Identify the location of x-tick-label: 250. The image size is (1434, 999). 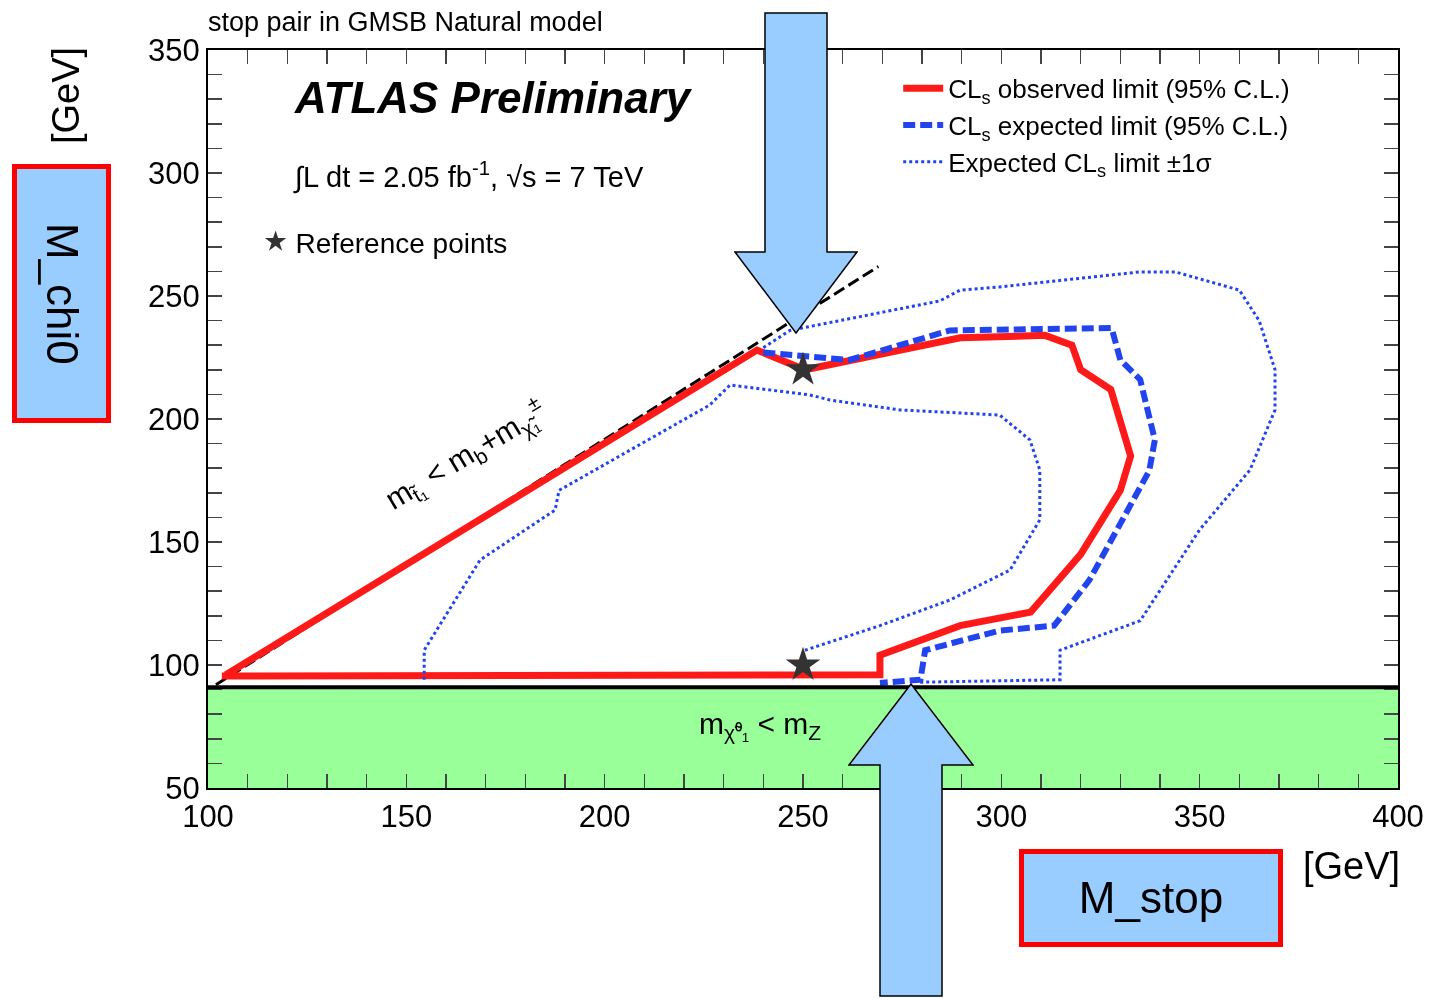
(803, 817).